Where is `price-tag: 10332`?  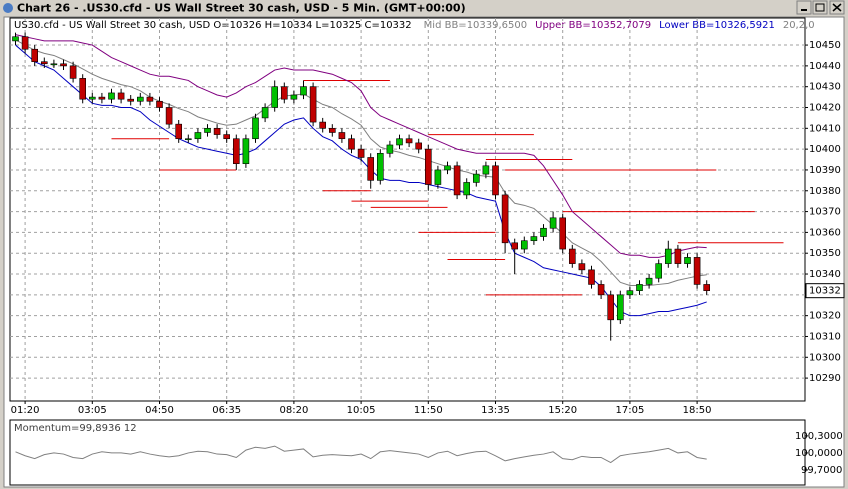 price-tag: 10332 is located at coordinates (825, 291).